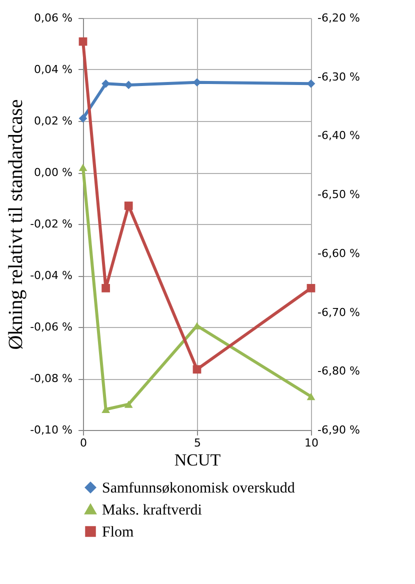 This screenshot has width=415, height=584. I want to click on legend-label: Flom, so click(118, 532).